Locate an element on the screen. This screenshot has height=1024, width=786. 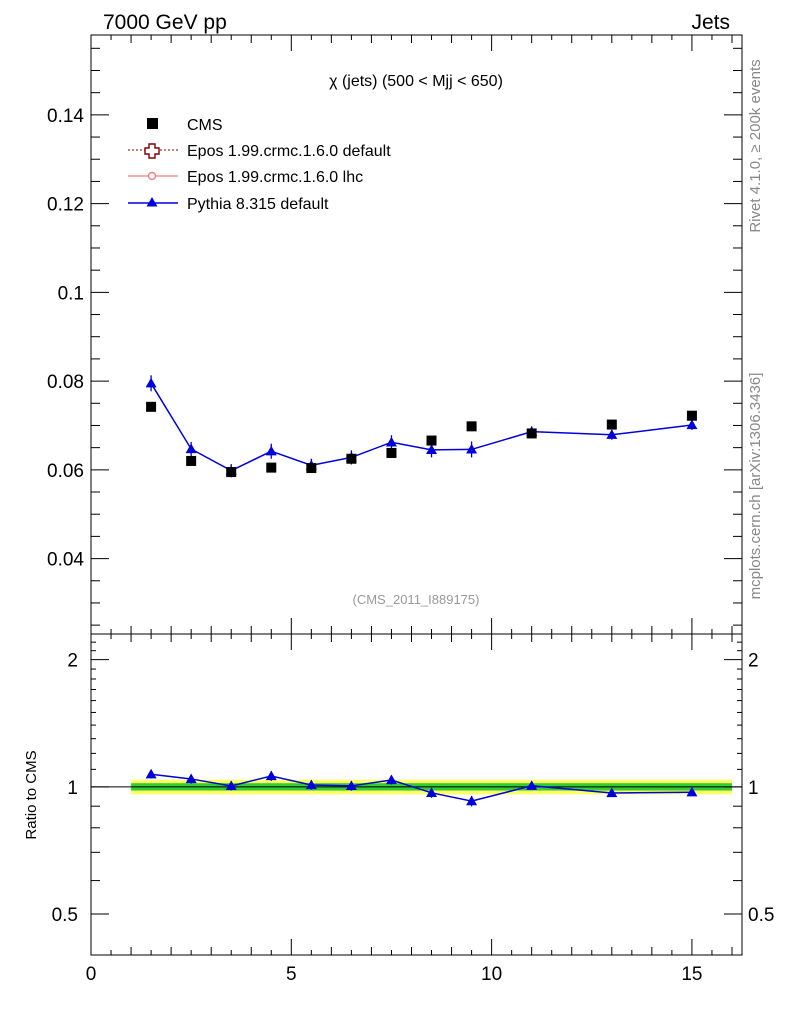
y-tick-label-ratio-right: 0.5 is located at coordinates (761, 915).